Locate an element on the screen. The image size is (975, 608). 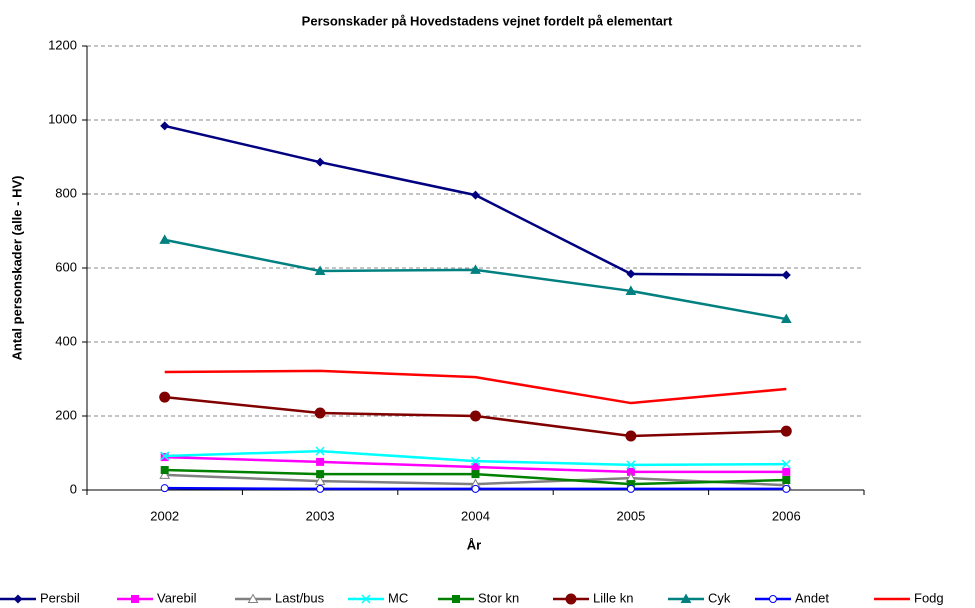
x-axis-label: År is located at coordinates (474, 544).